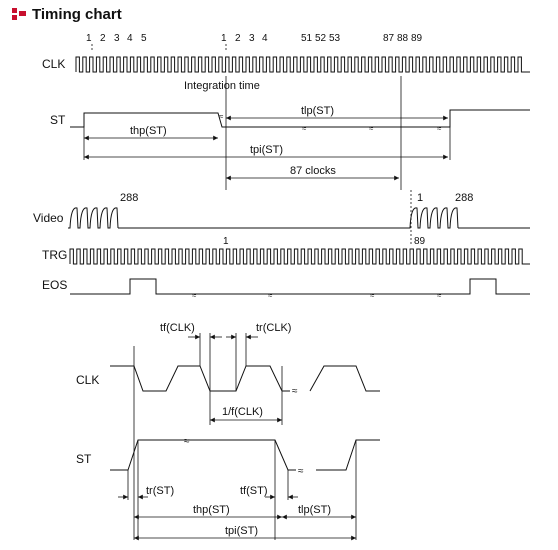  What do you see at coordinates (304, 128) in the screenshot?
I see `st-break-2: ≈` at bounding box center [304, 128].